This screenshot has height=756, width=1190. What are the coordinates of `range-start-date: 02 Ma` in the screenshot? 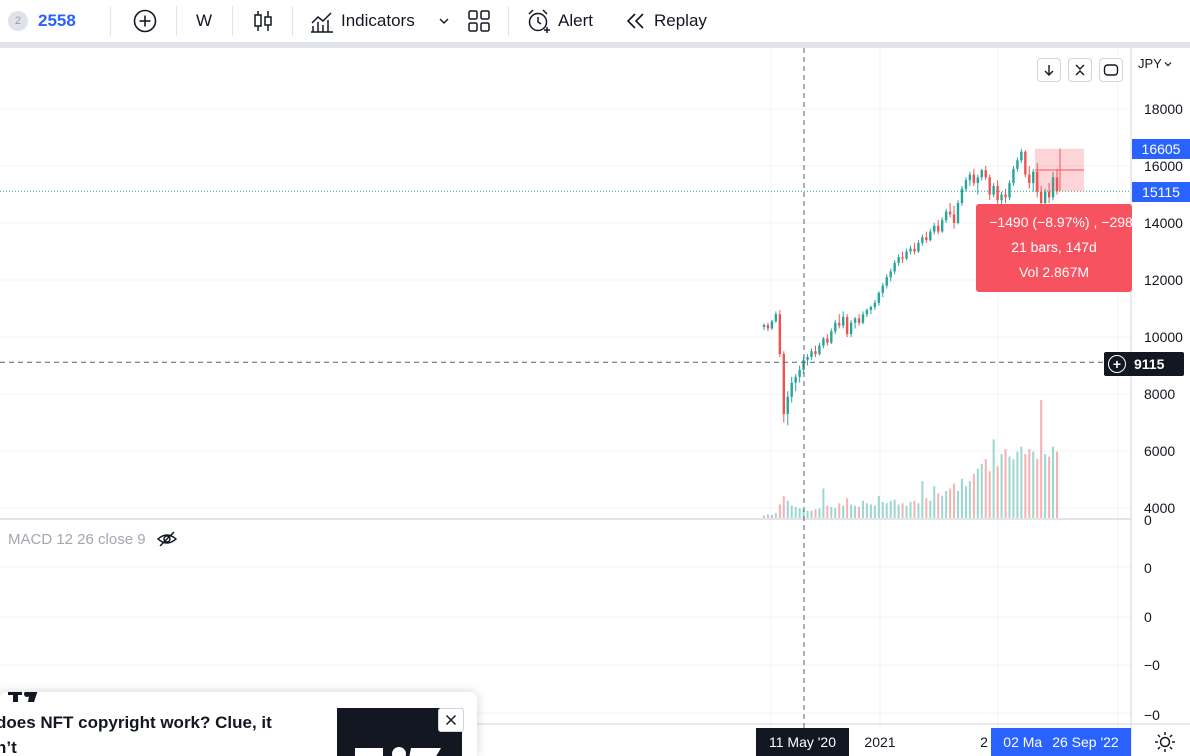 It's located at (1023, 742).